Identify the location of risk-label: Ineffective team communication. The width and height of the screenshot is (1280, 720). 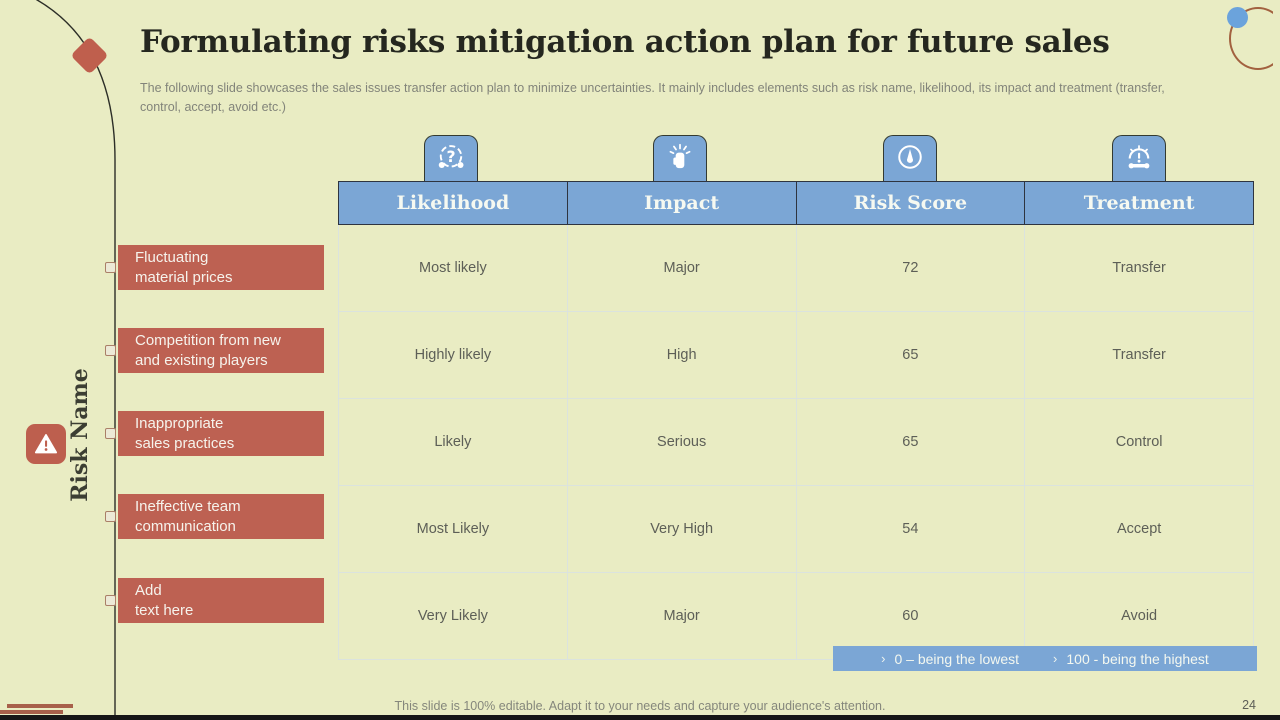
(214, 516).